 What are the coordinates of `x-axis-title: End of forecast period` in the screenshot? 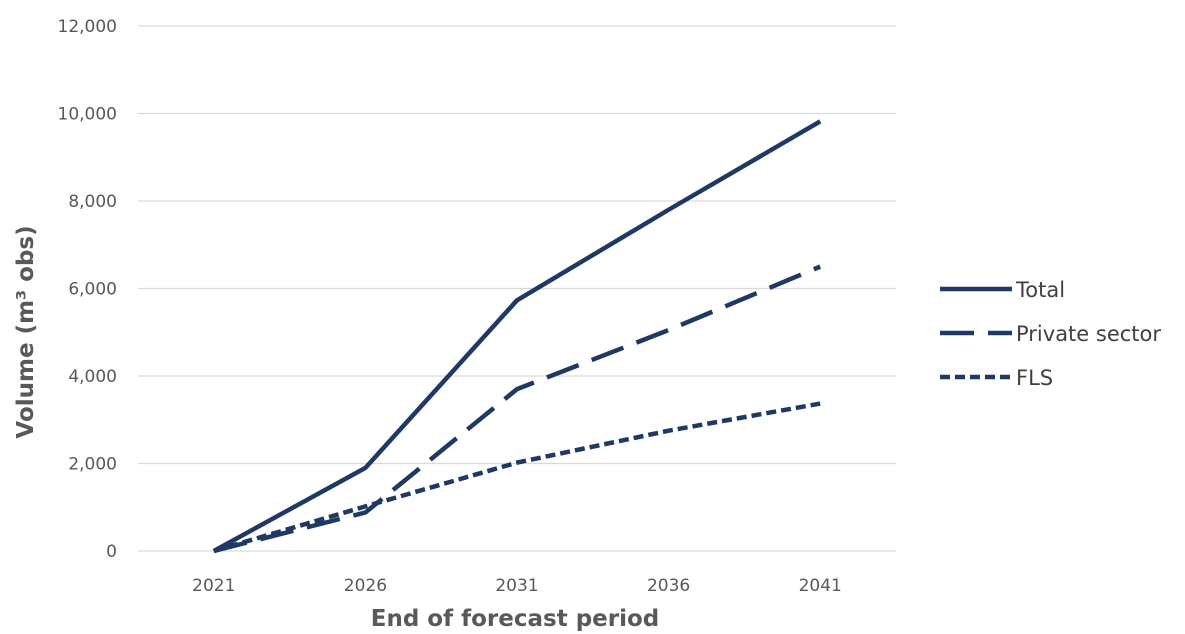 It's located at (515, 619).